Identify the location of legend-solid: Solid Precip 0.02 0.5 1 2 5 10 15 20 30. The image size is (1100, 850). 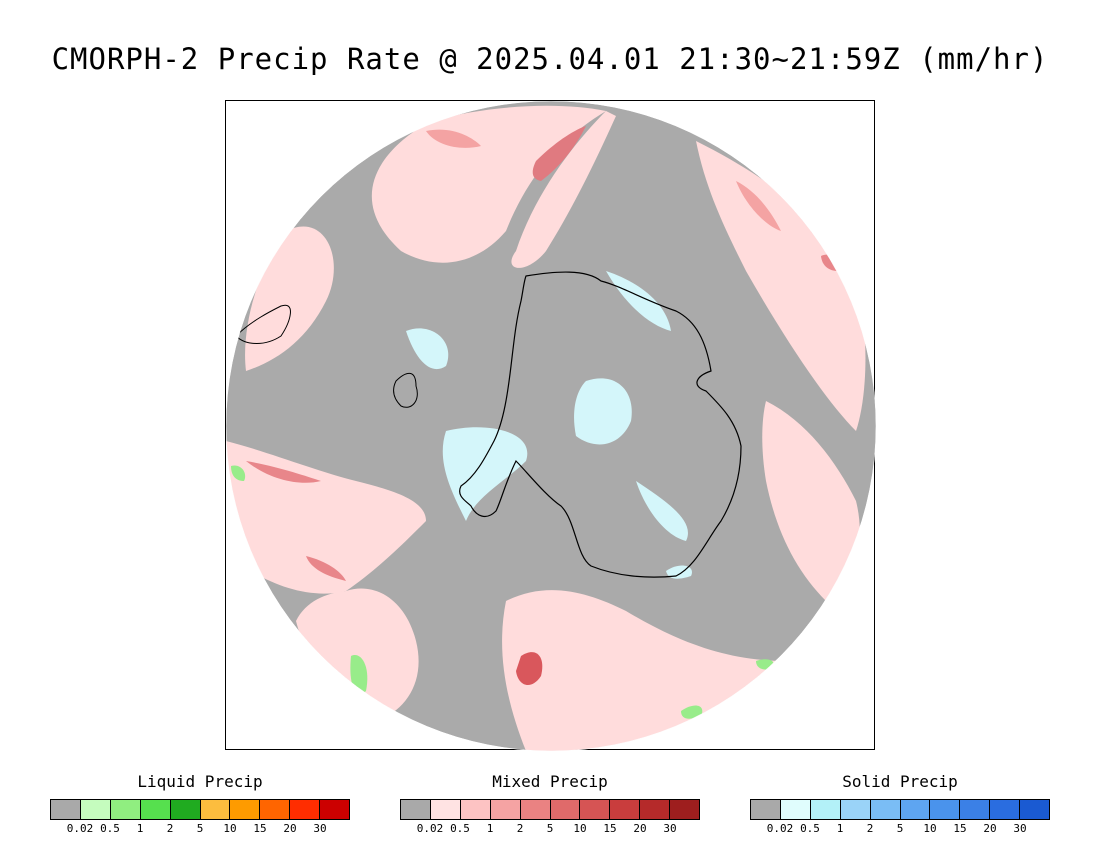
(900, 804).